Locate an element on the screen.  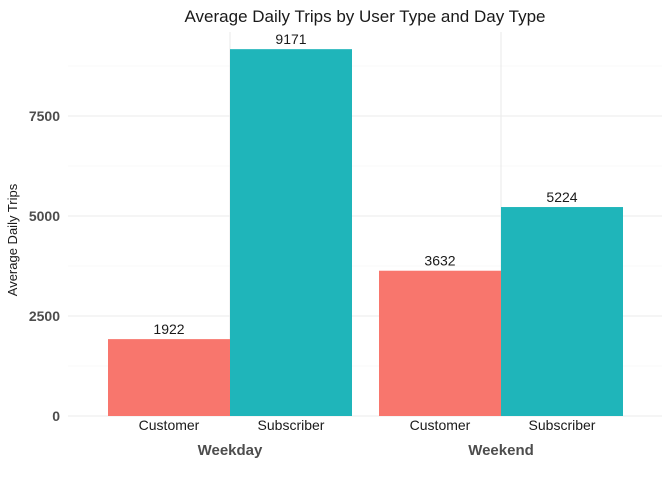
x-group-label: Weekday is located at coordinates (230, 450).